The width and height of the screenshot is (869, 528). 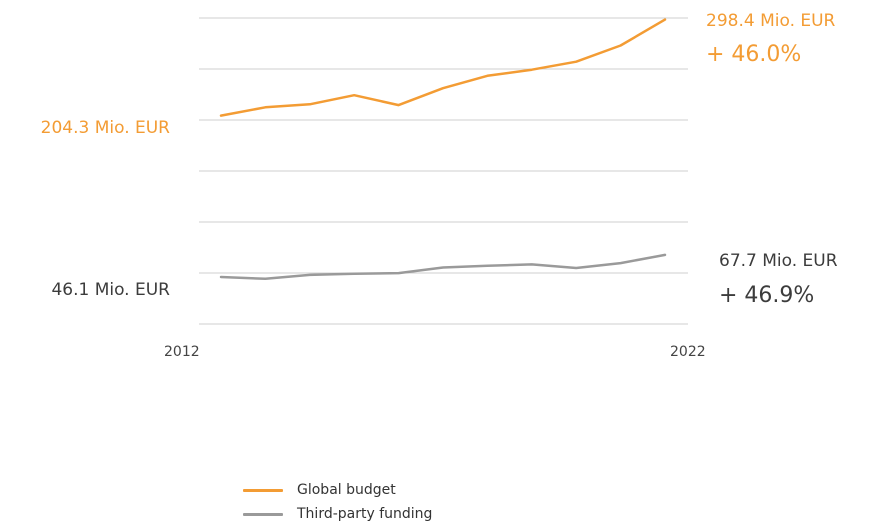 I want to click on x-tick-label-start: 2012, so click(x=182, y=352).